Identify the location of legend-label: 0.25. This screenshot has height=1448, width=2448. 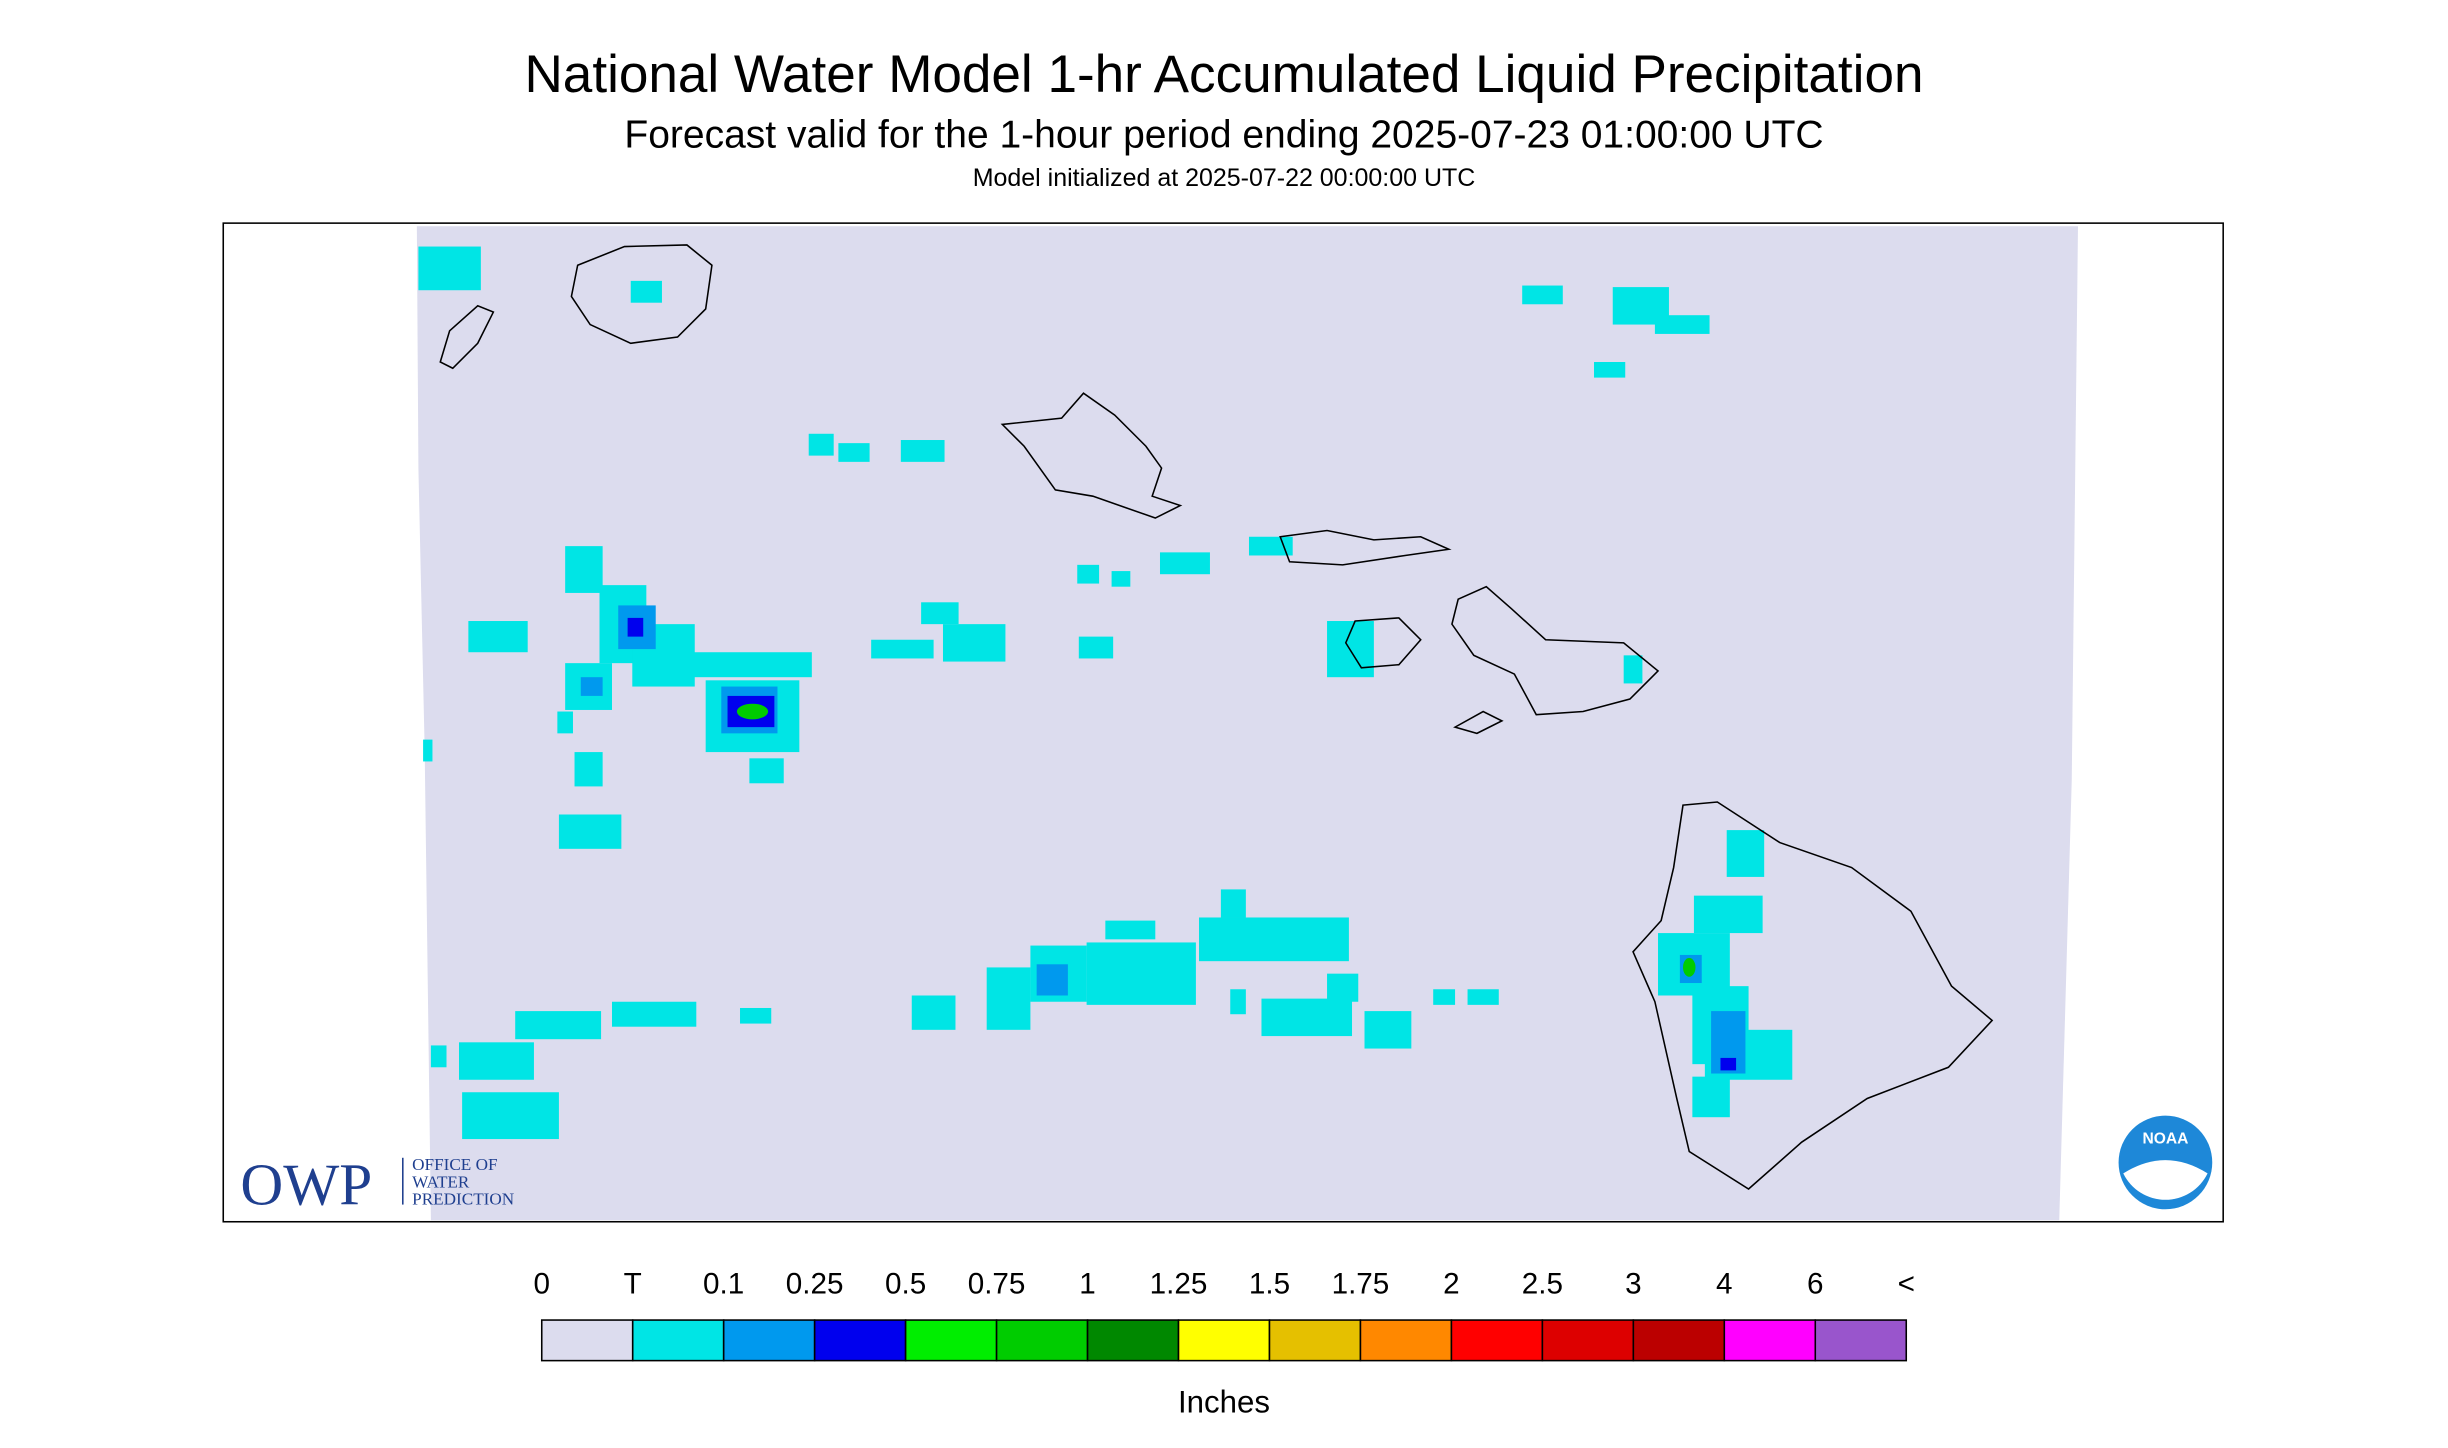
(815, 1284).